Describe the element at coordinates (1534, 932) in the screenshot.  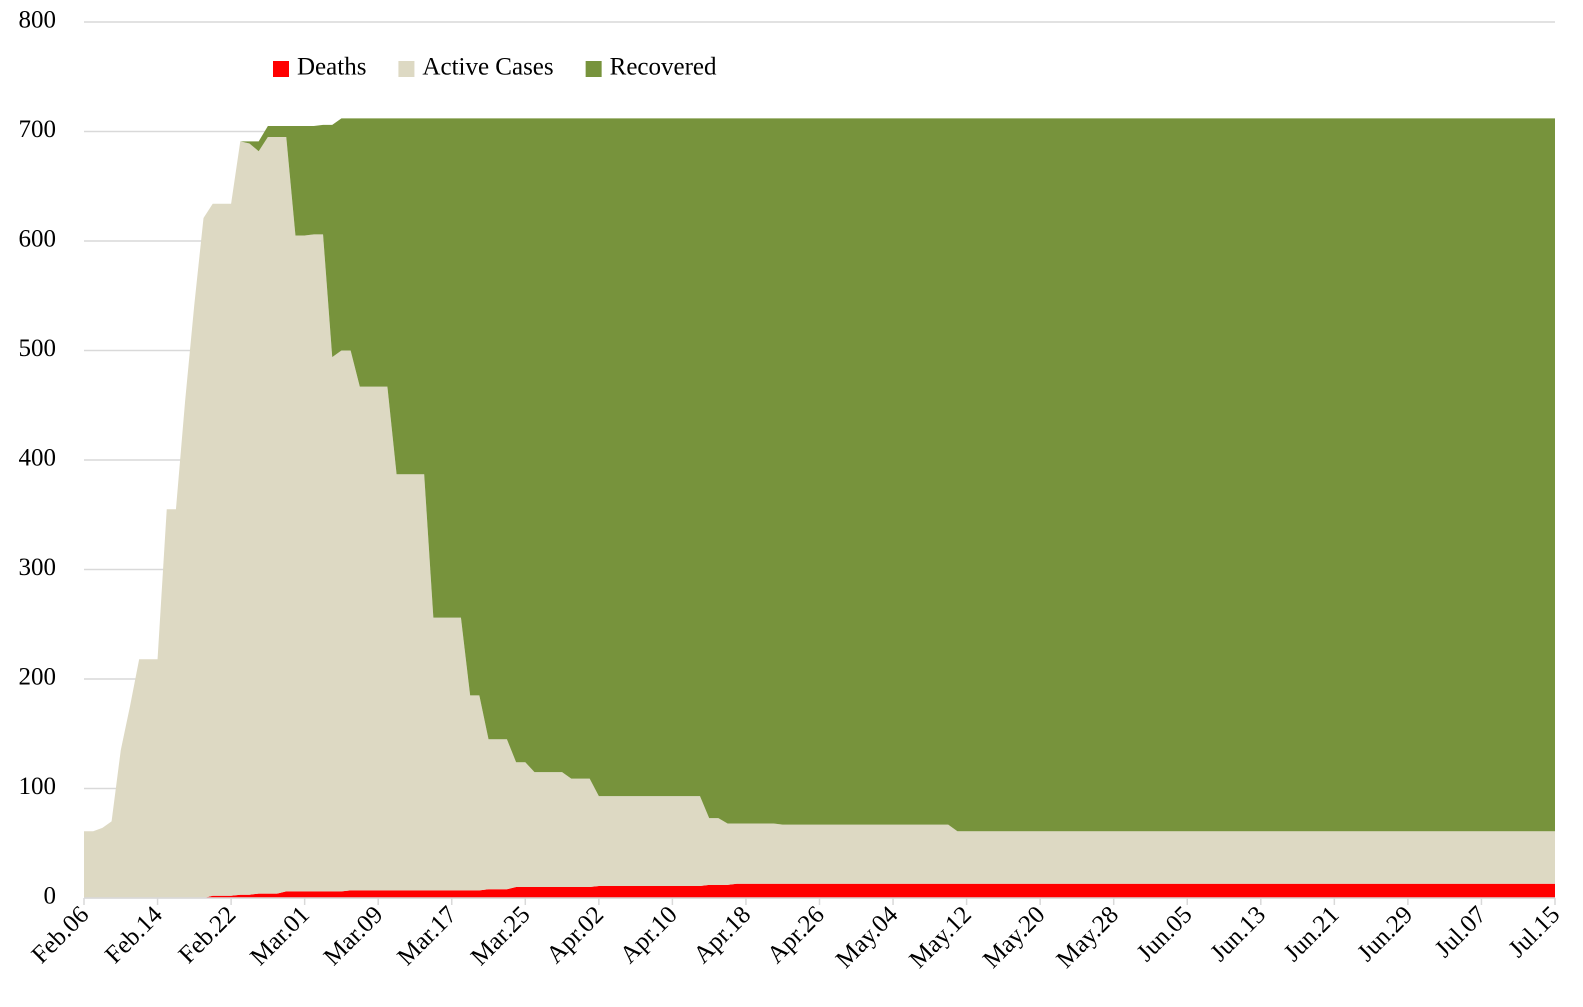
I see `x-tick-label: Jul.15` at that location.